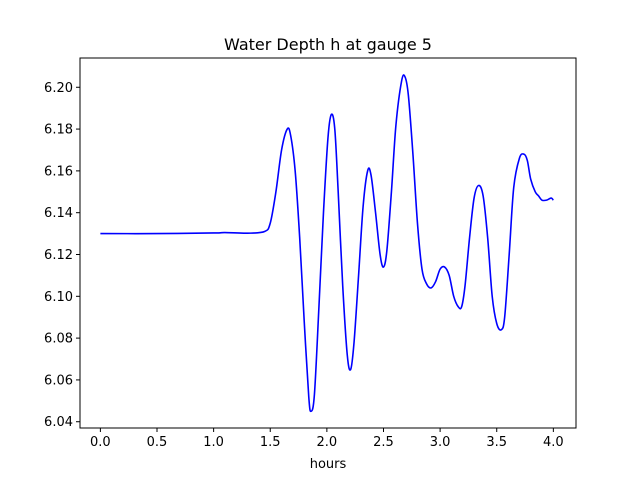  Describe the element at coordinates (328, 44) in the screenshot. I see `chart-title: Water Depth h at gauge 5` at that location.